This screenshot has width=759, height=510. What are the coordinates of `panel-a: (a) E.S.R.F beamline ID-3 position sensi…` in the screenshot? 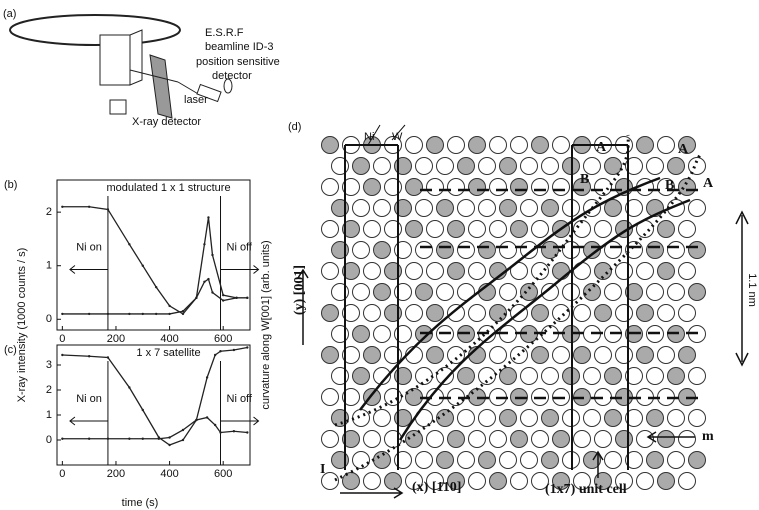 It's located at (141, 68).